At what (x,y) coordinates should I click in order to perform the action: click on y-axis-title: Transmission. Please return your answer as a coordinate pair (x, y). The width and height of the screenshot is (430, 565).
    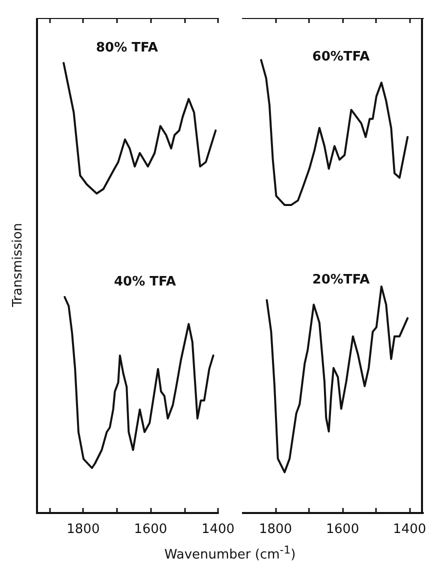
    Looking at the image, I should click on (18, 265).